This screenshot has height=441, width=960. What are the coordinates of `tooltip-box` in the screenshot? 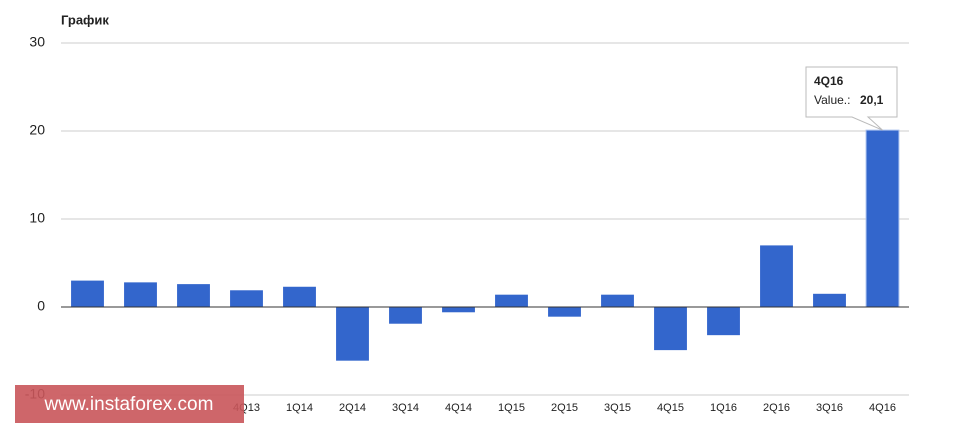 It's located at (851, 98).